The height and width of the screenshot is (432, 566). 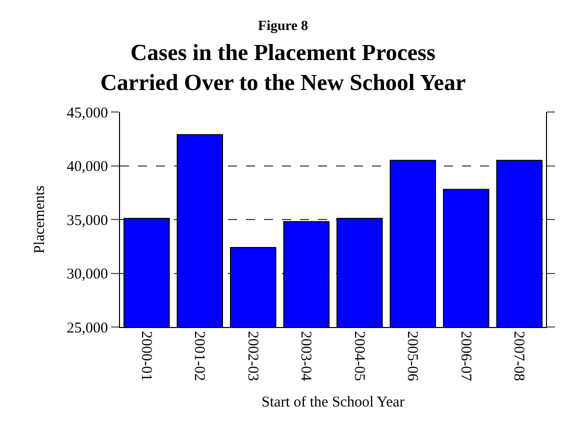 What do you see at coordinates (252, 356) in the screenshot?
I see `x-tick-label: 2002-03` at bounding box center [252, 356].